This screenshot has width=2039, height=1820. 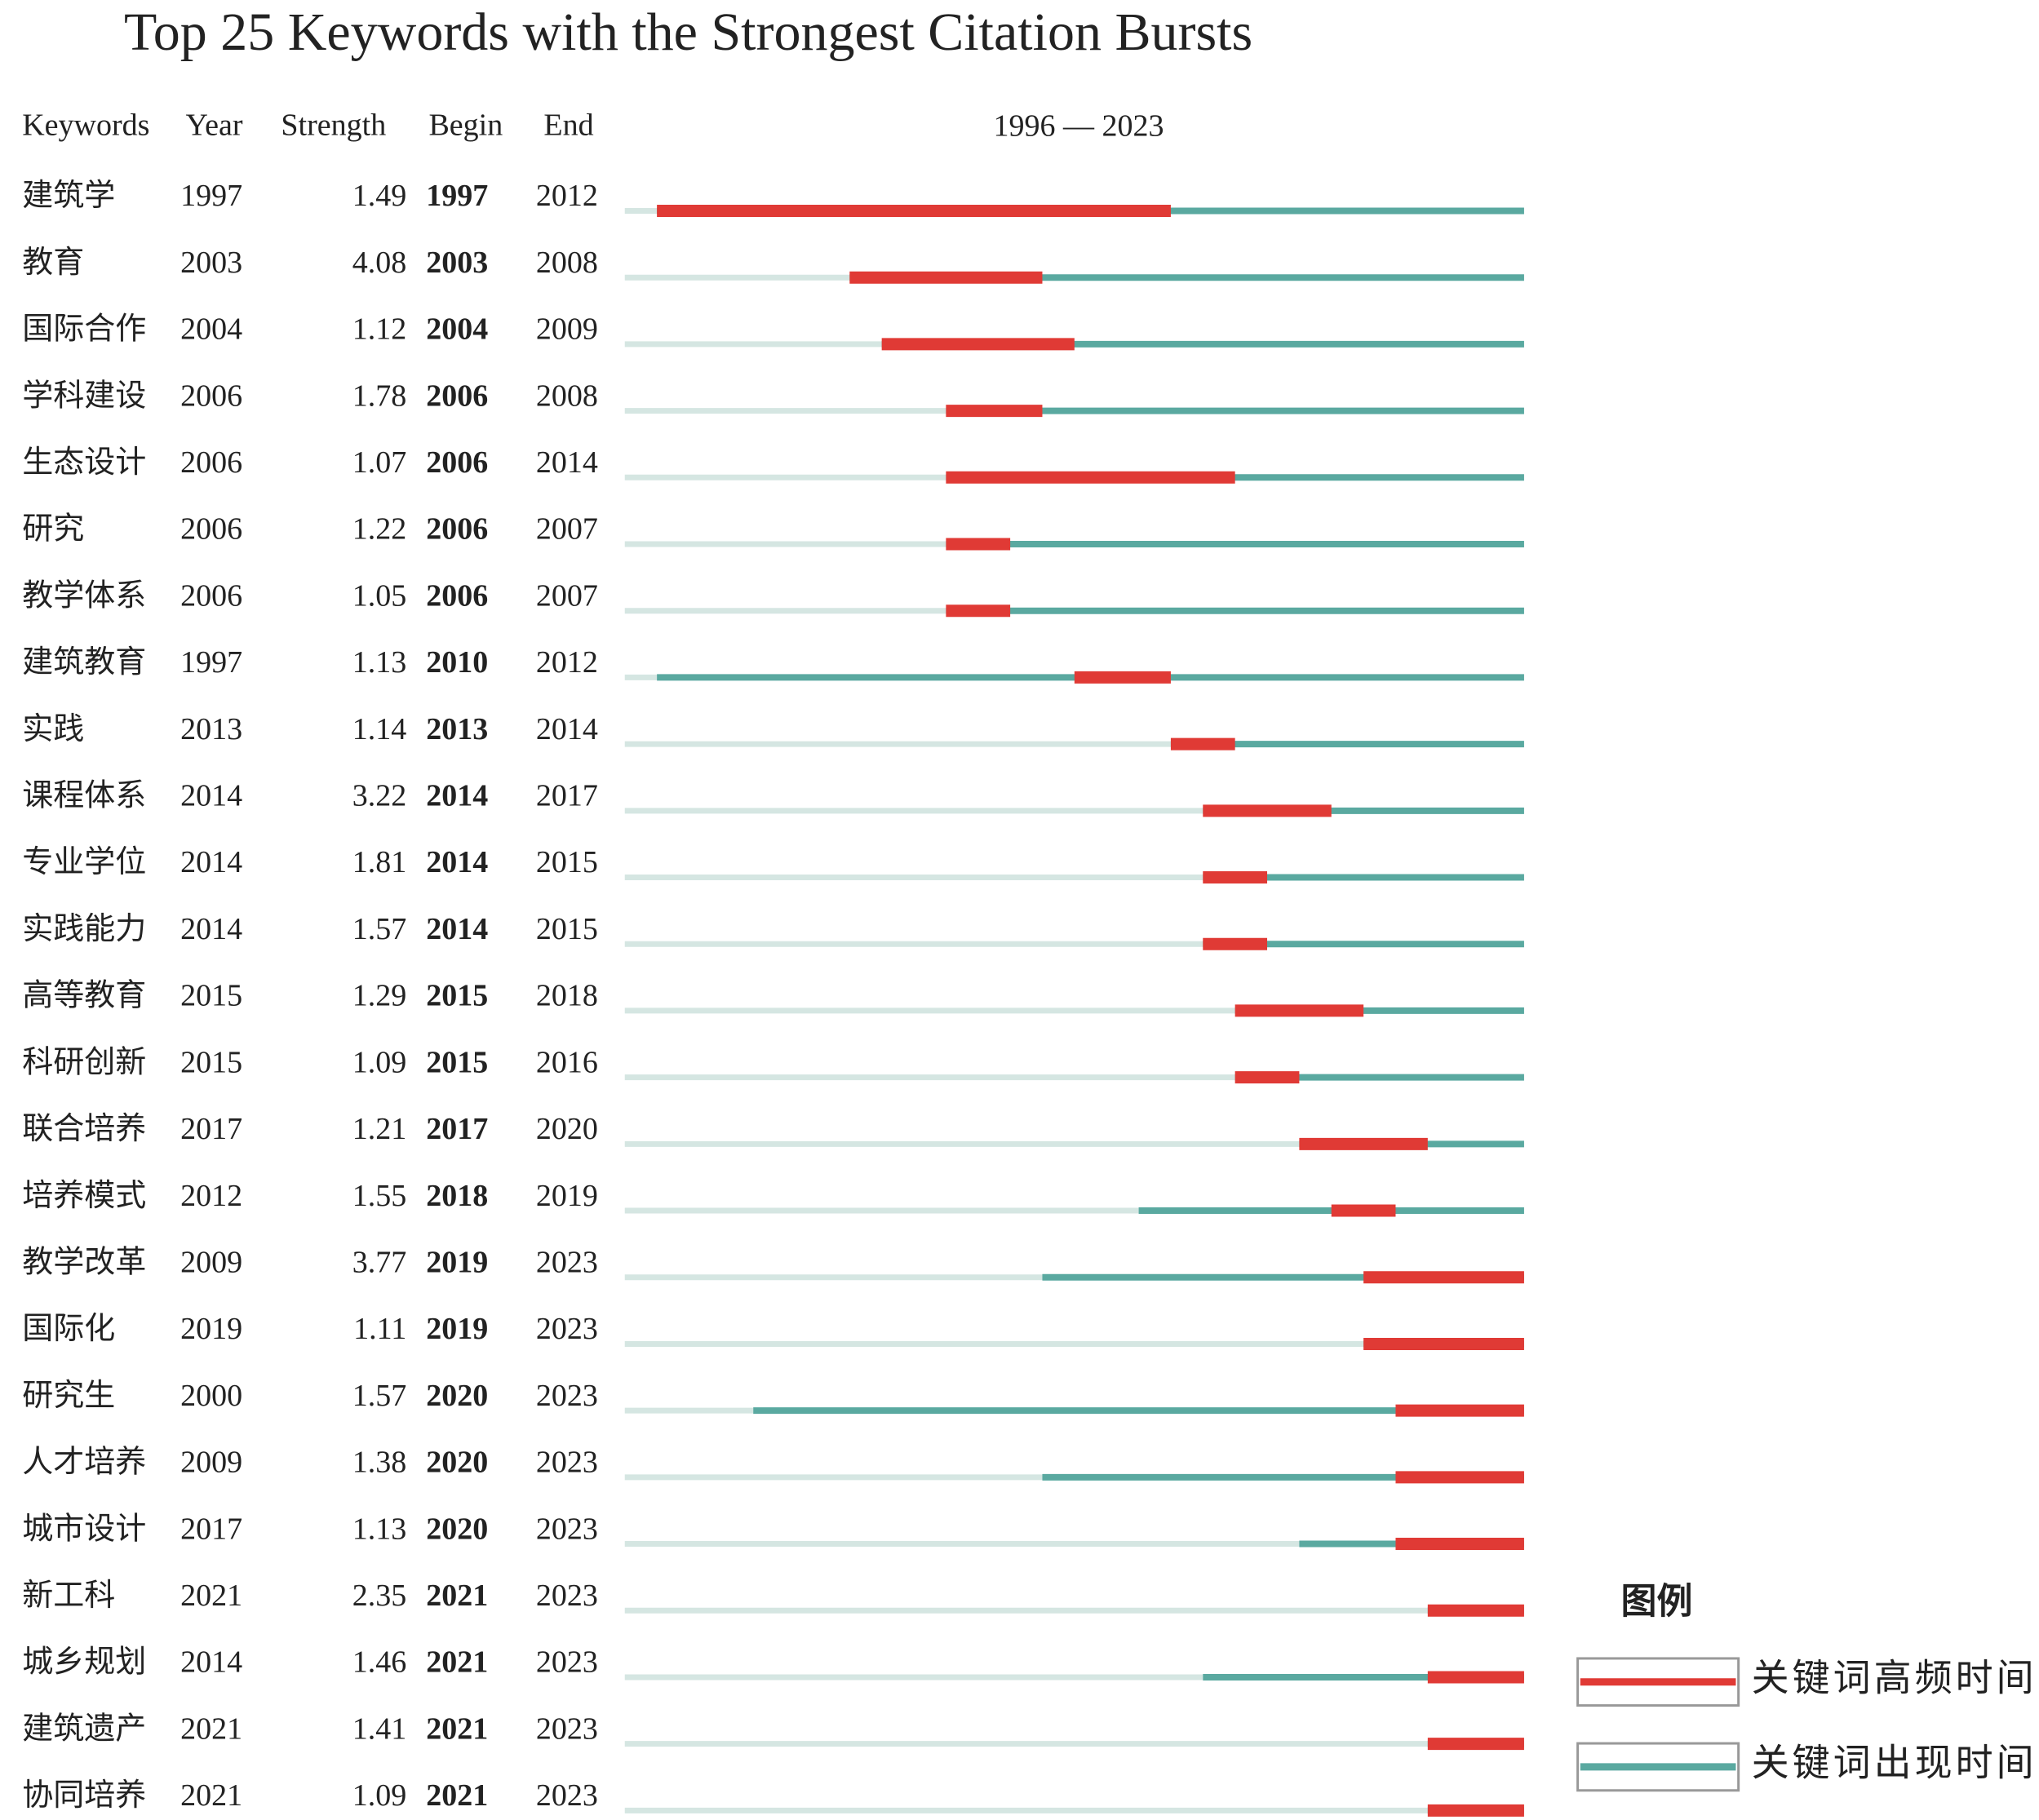 I want to click on year: 2015, so click(x=211, y=1062).